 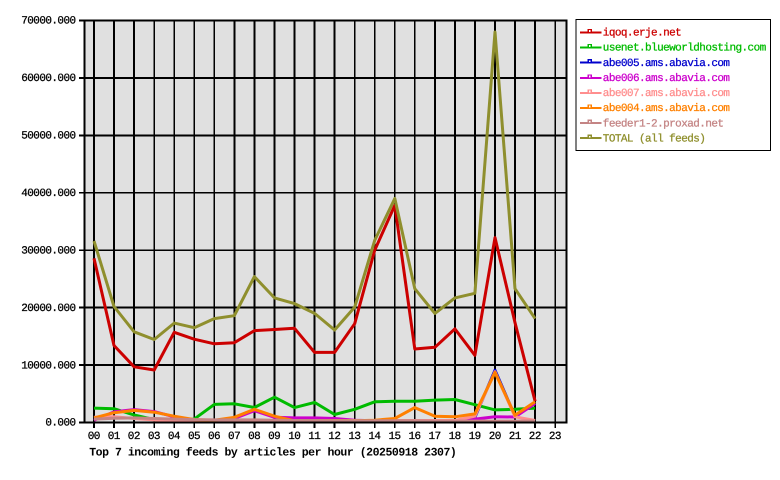 What do you see at coordinates (154, 437) in the screenshot?
I see `svg-text: 03` at bounding box center [154, 437].